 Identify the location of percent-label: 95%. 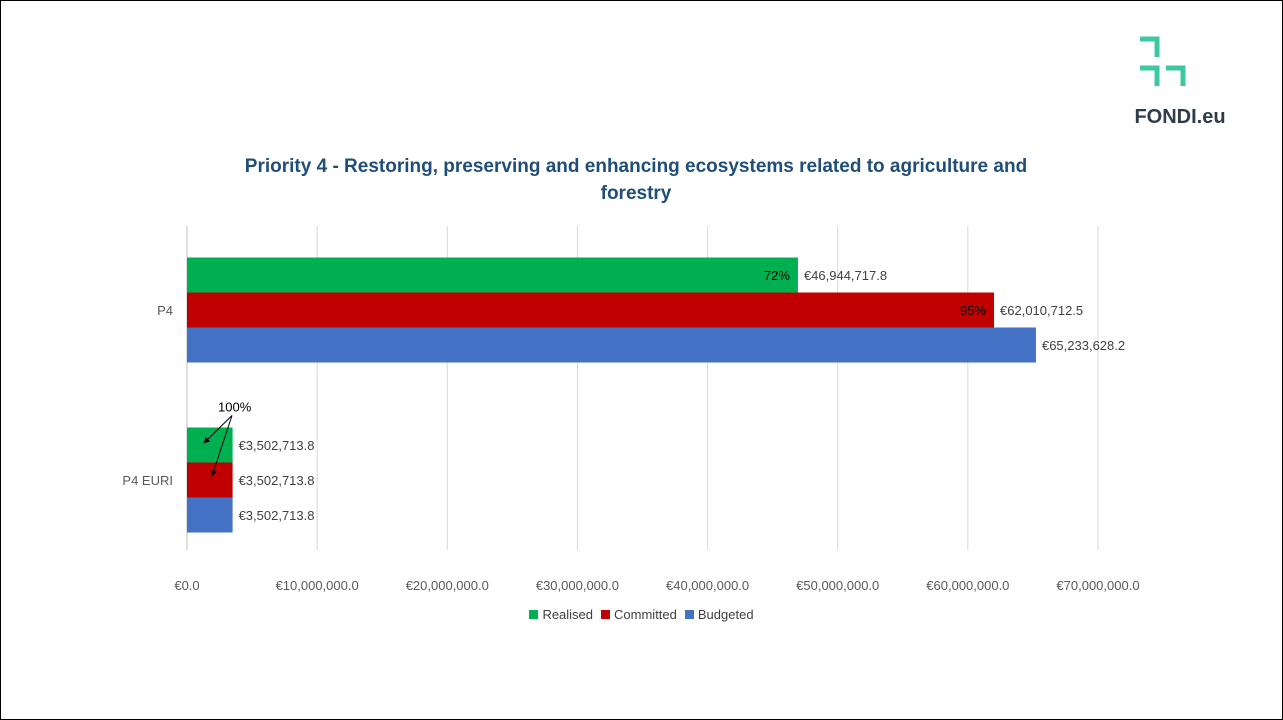
(973, 310).